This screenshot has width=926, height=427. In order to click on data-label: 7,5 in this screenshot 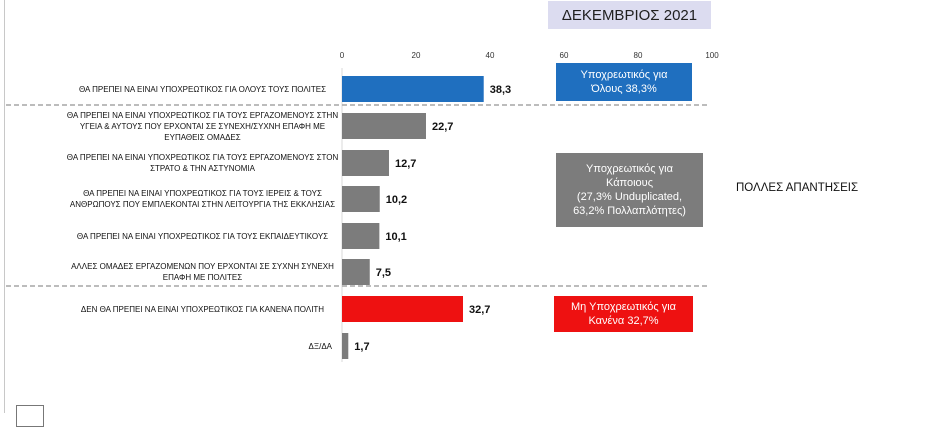, I will do `click(383, 273)`.